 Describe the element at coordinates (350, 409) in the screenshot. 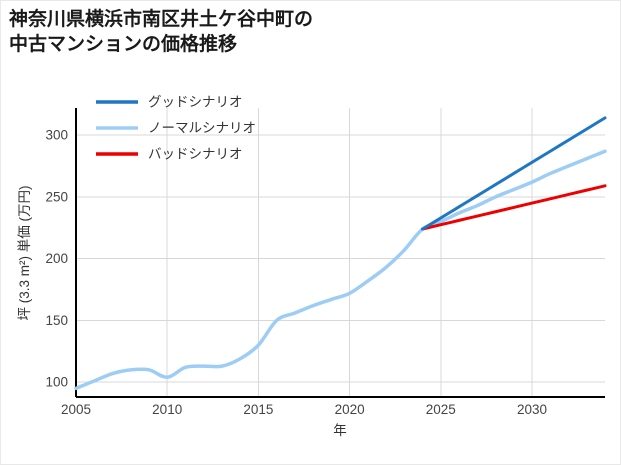

I see `x-tick-label: 2020` at that location.